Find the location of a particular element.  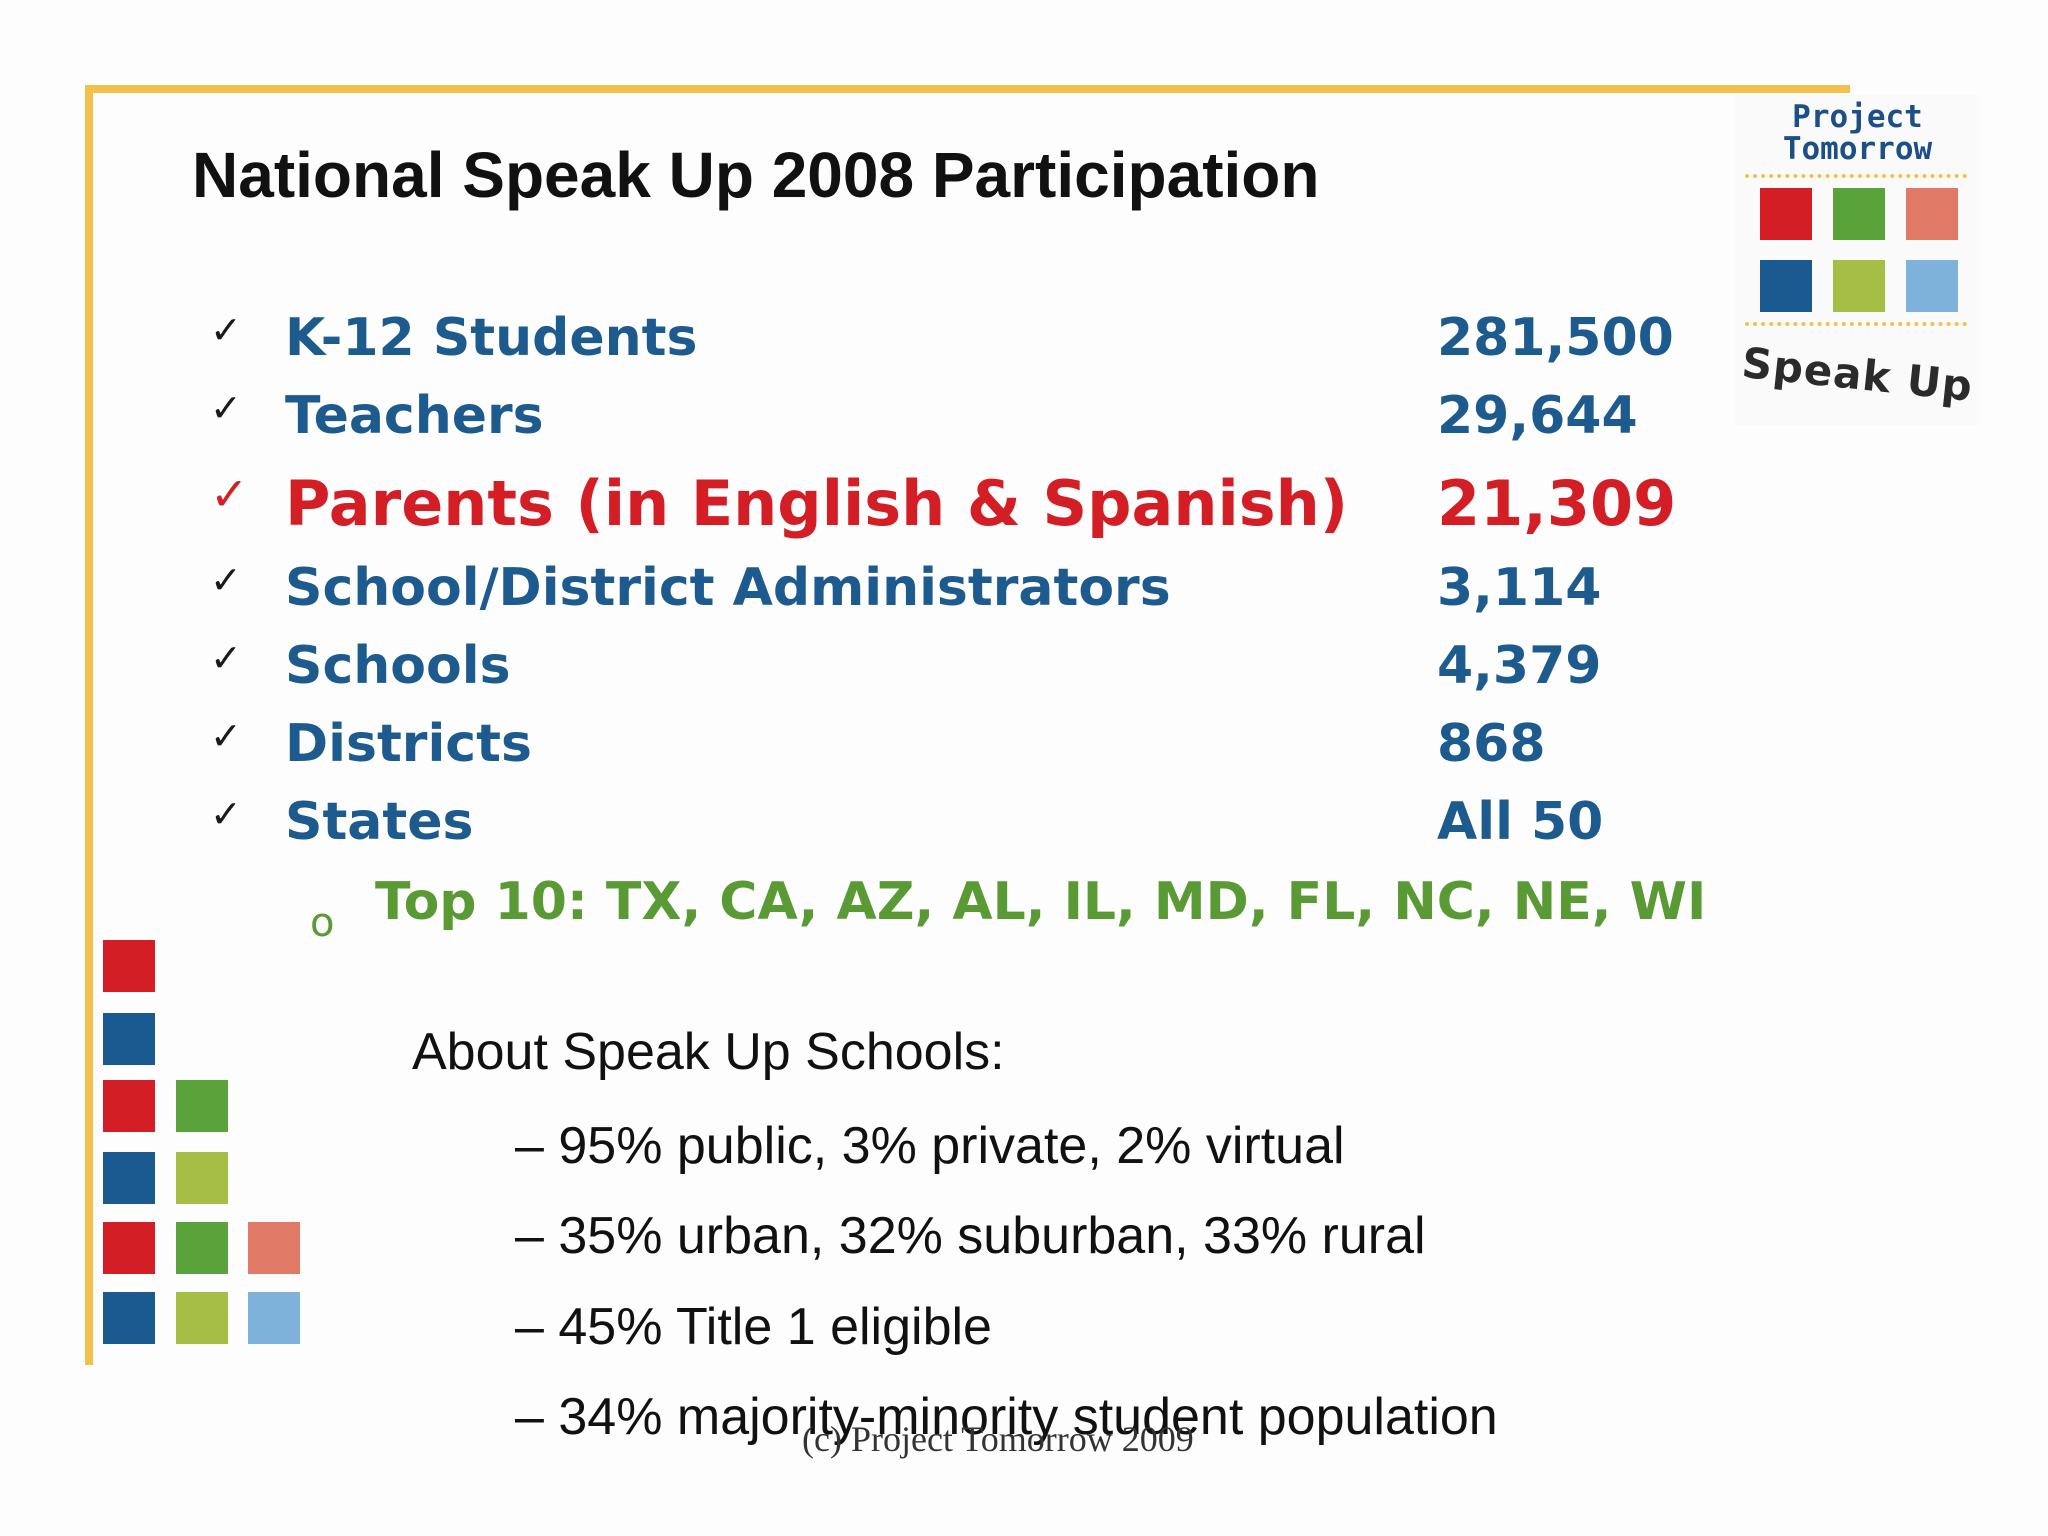

page-title: National Speak Up 2008 Participation is located at coordinates (756, 175).